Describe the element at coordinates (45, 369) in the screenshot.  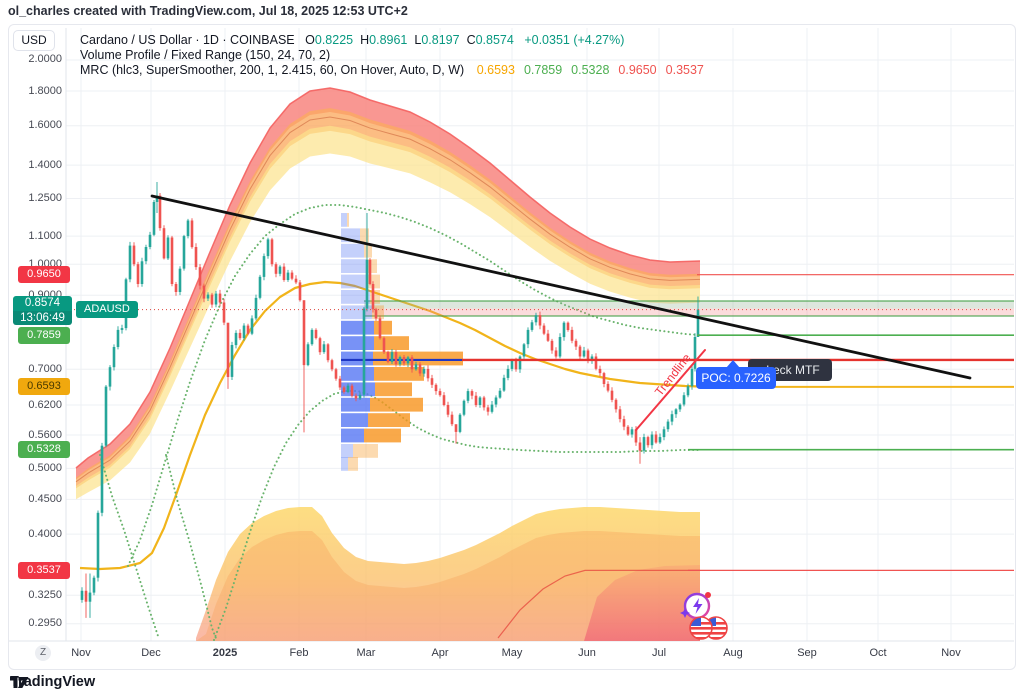
I see `price-tick-0.7000: 0.7000` at that location.